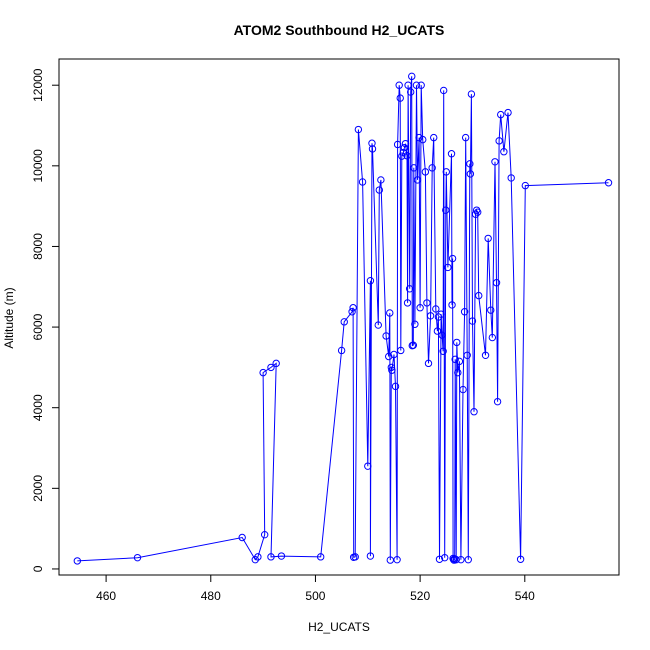 The height and width of the screenshot is (650, 650). What do you see at coordinates (106, 596) in the screenshot?
I see `x-tick-label: 460` at bounding box center [106, 596].